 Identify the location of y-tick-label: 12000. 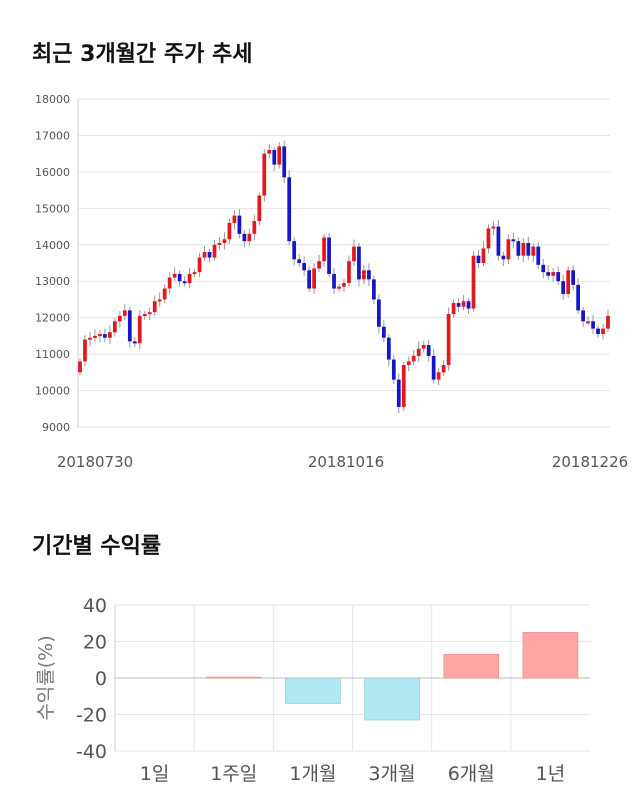
(52, 318).